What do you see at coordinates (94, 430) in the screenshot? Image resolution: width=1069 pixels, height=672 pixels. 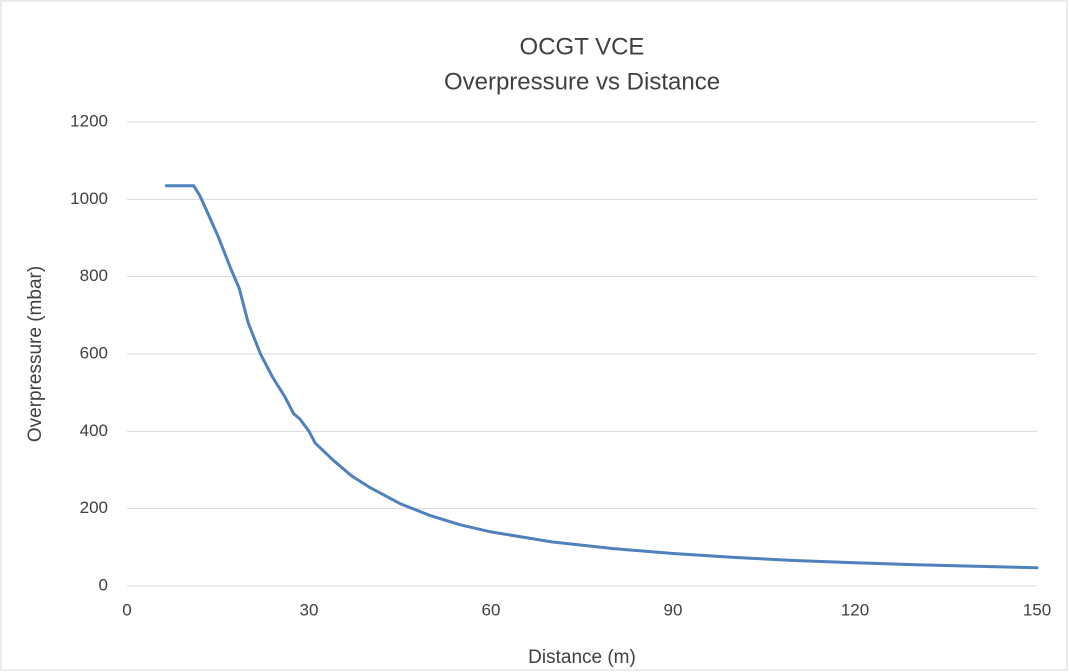 I see `y-tick-label: 400` at bounding box center [94, 430].